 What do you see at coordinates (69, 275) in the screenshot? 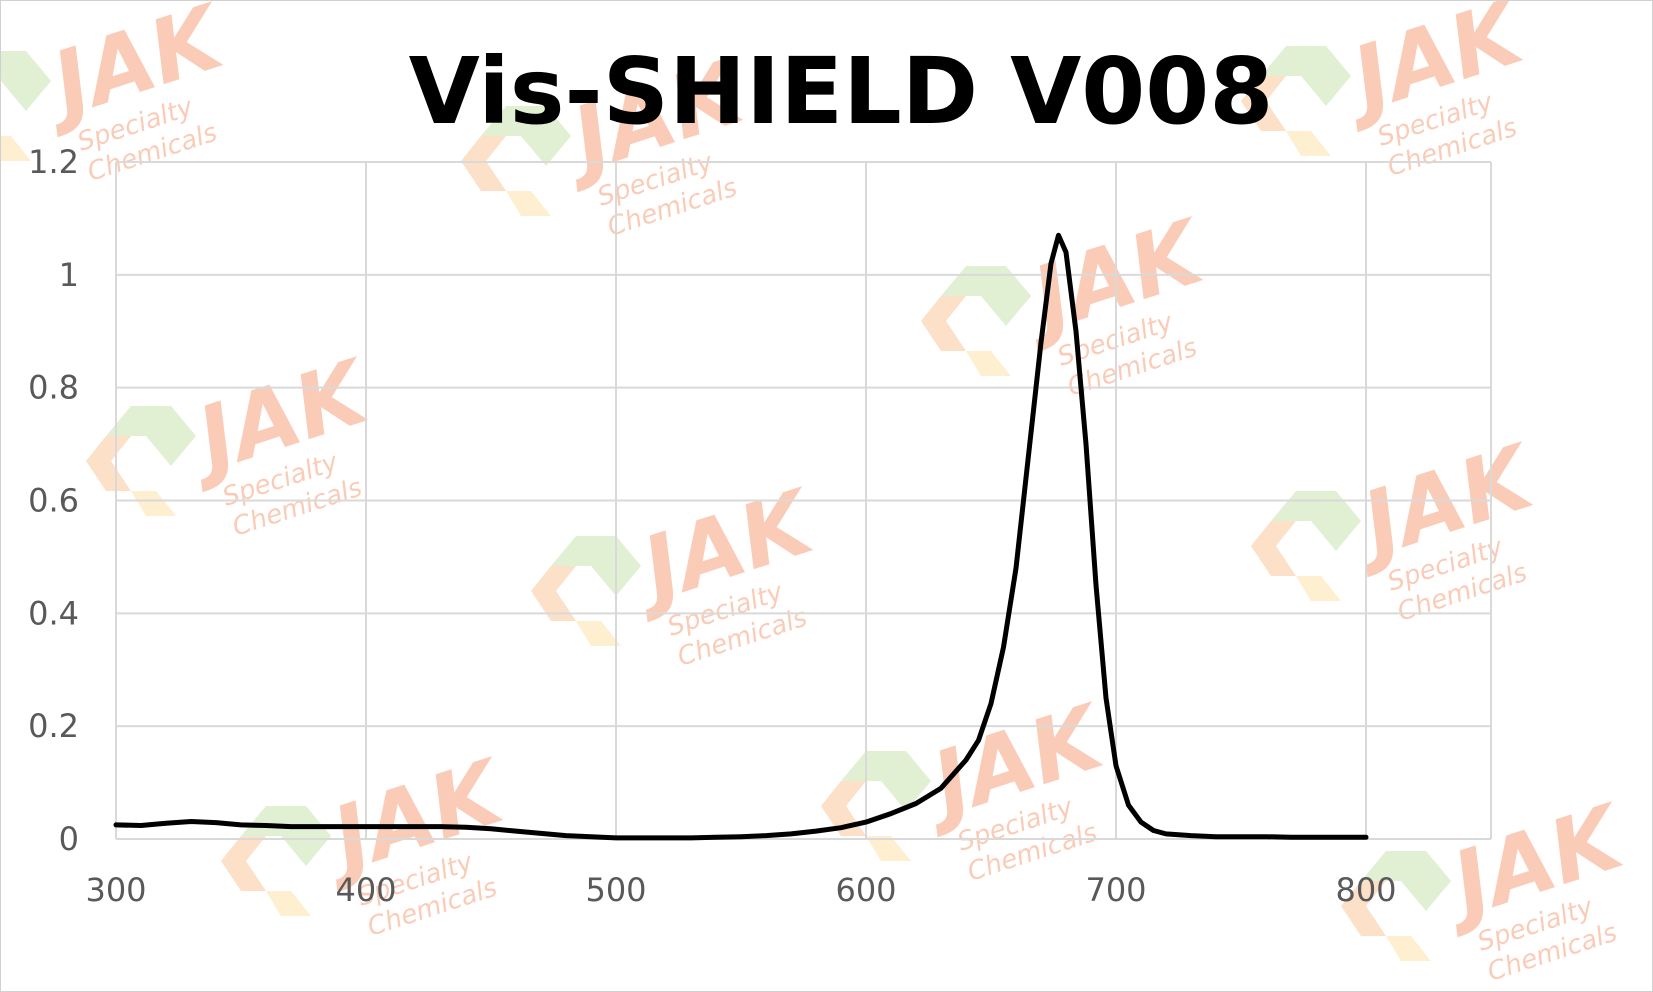
I see `y-tick-label: 1` at bounding box center [69, 275].